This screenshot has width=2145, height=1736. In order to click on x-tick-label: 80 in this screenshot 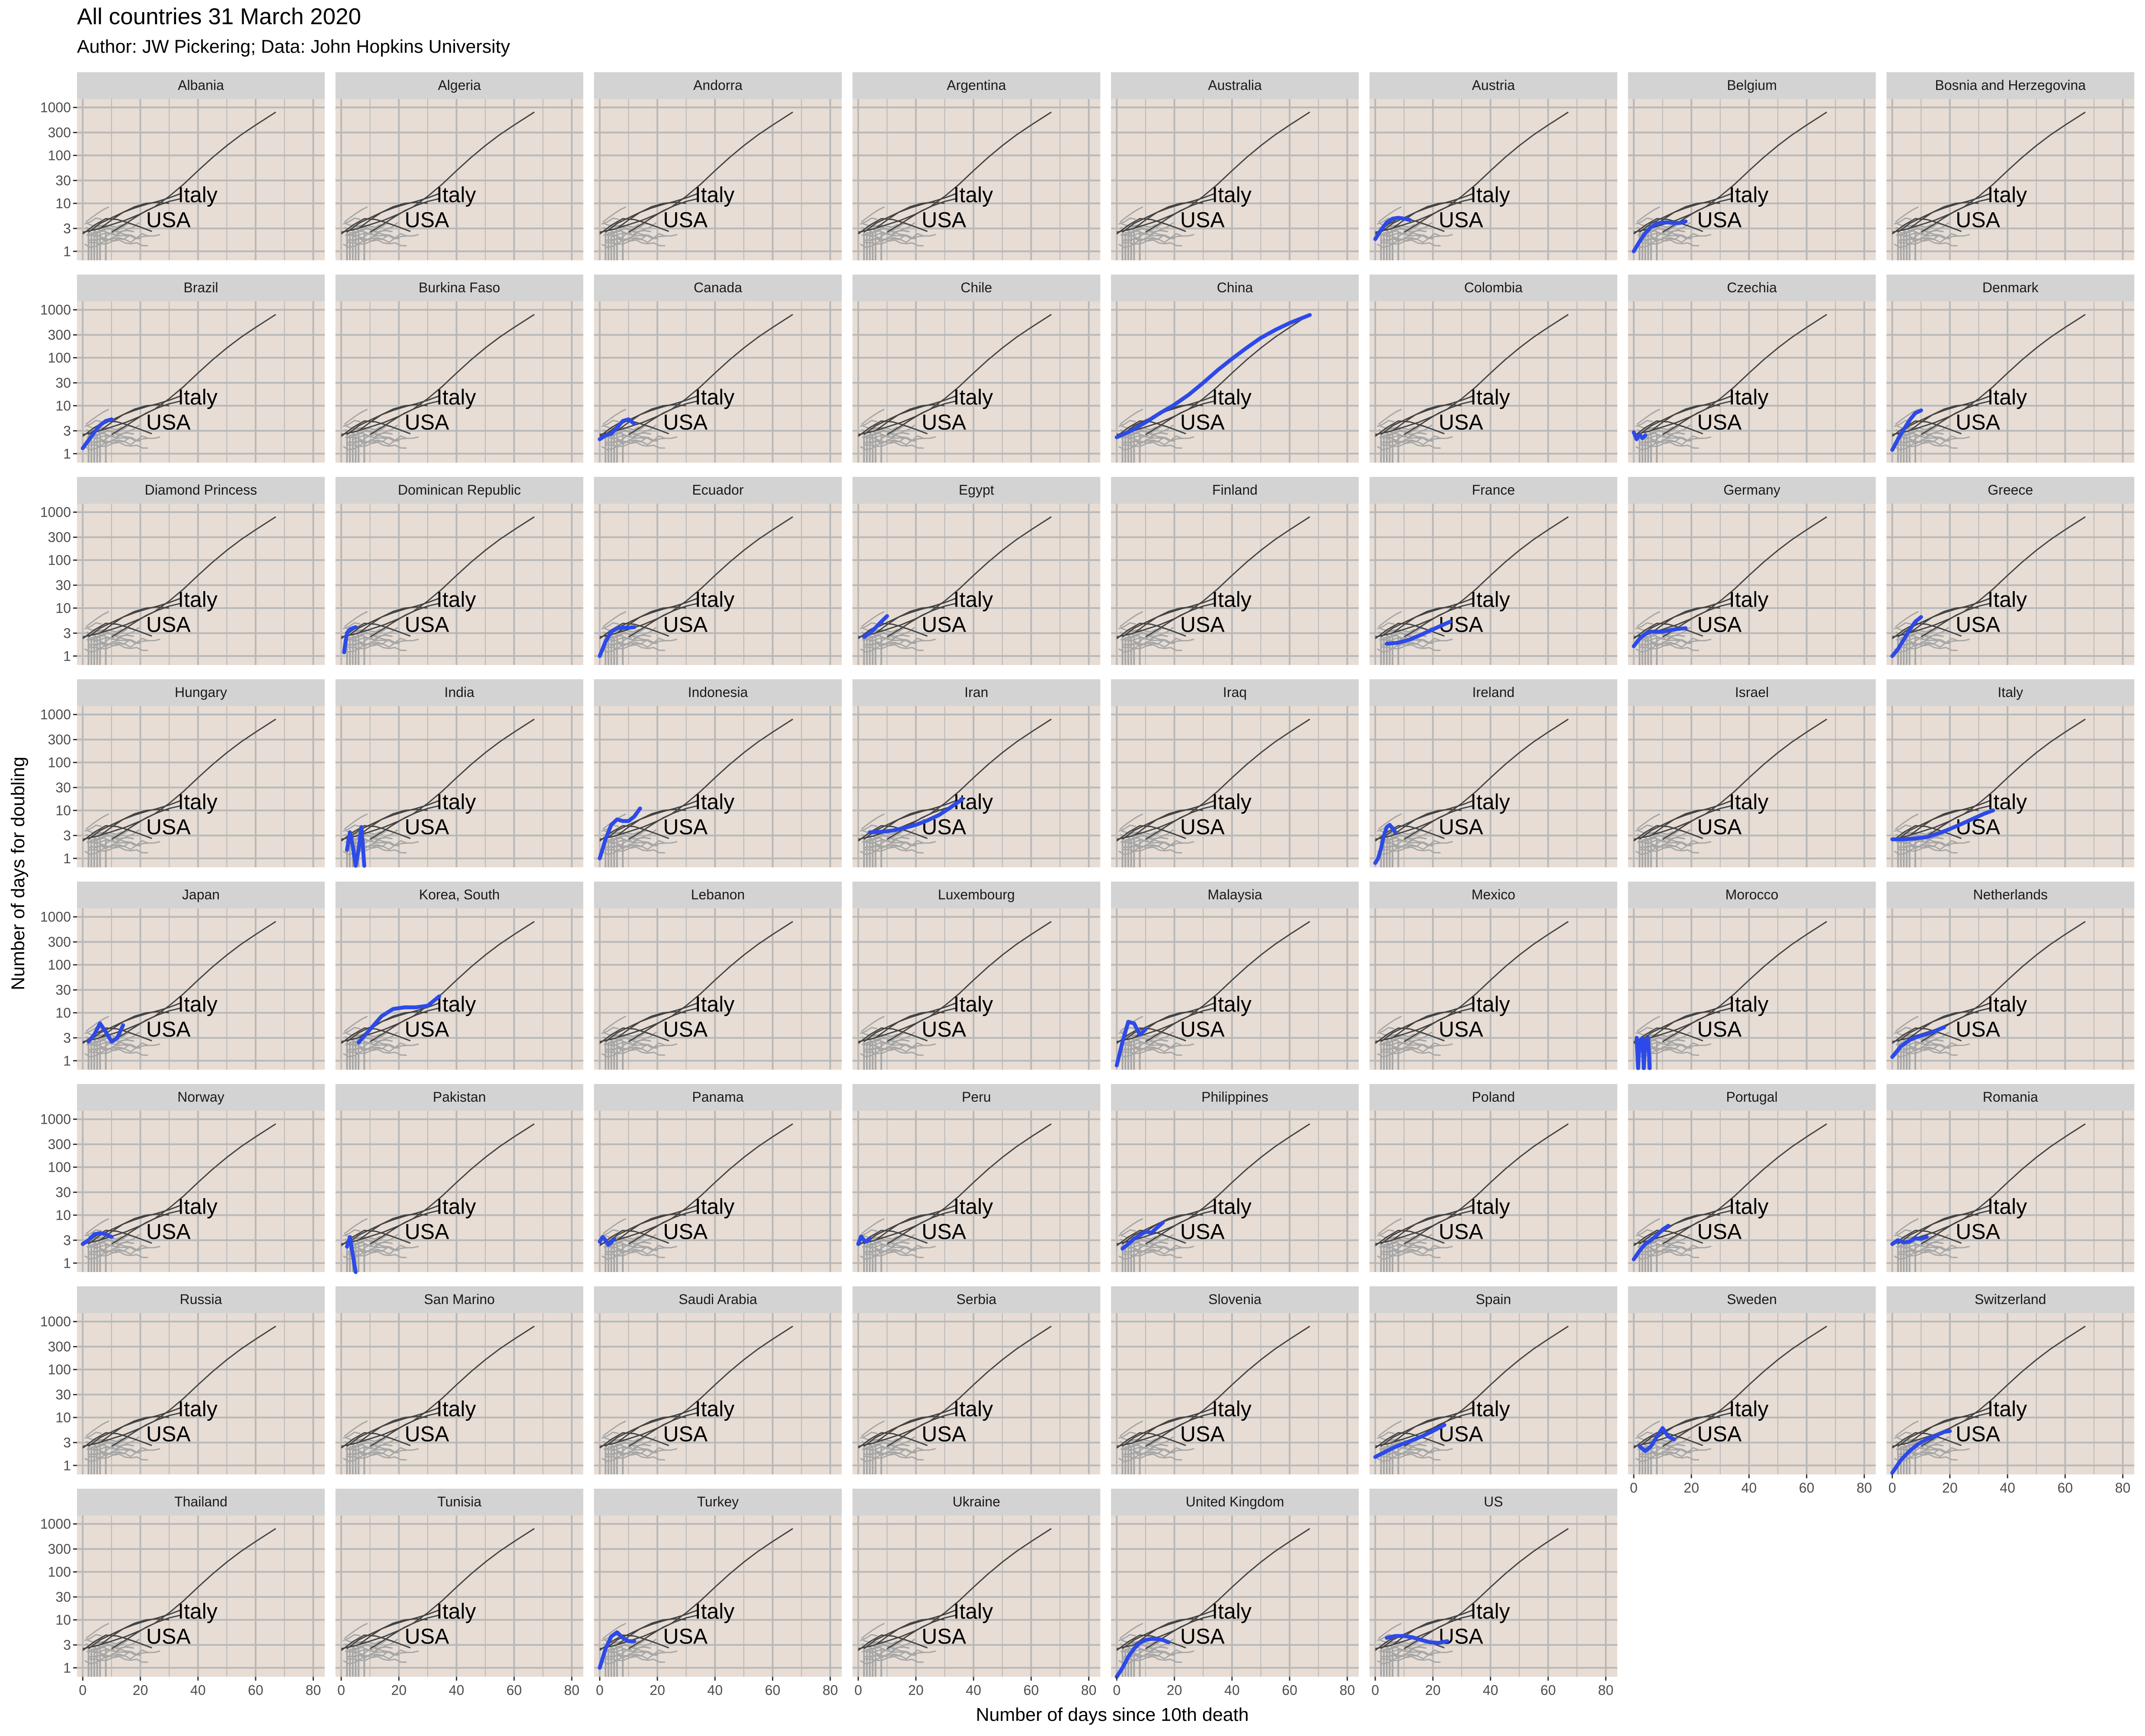, I will do `click(1606, 1690)`.